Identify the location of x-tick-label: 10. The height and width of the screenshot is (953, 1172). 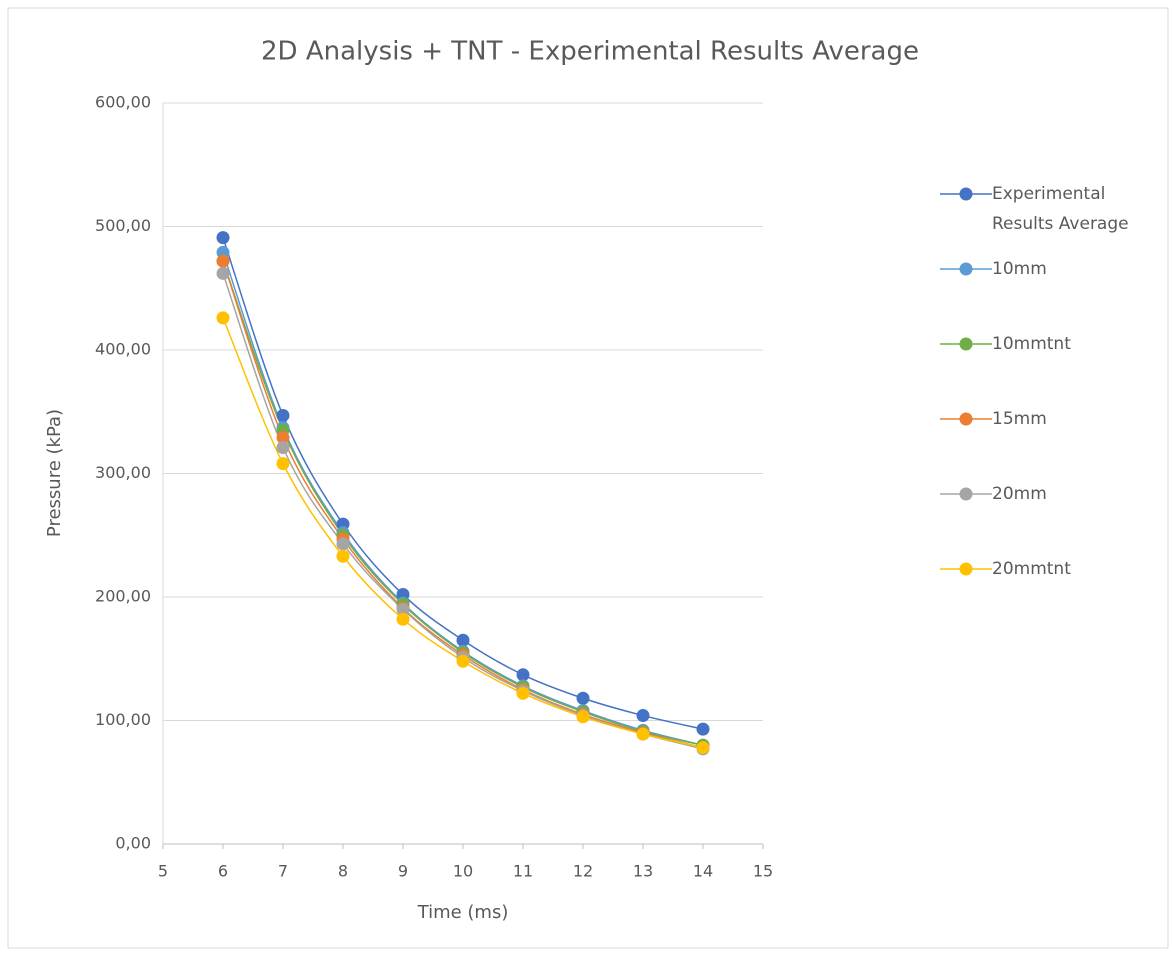
(463, 871).